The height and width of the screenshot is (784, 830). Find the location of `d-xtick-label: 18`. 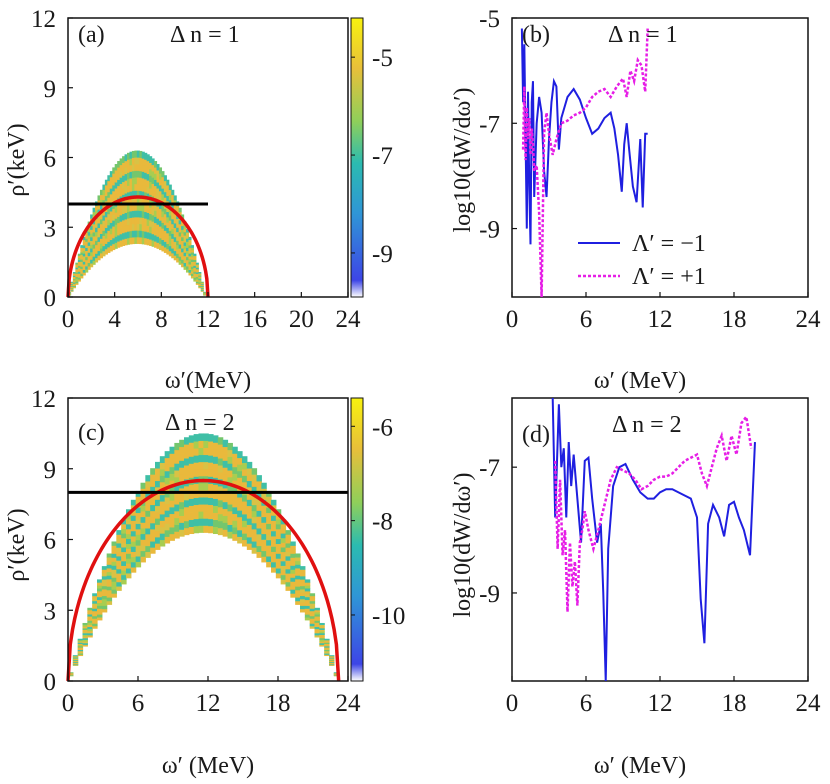

d-xtick-label: 18 is located at coordinates (734, 703).